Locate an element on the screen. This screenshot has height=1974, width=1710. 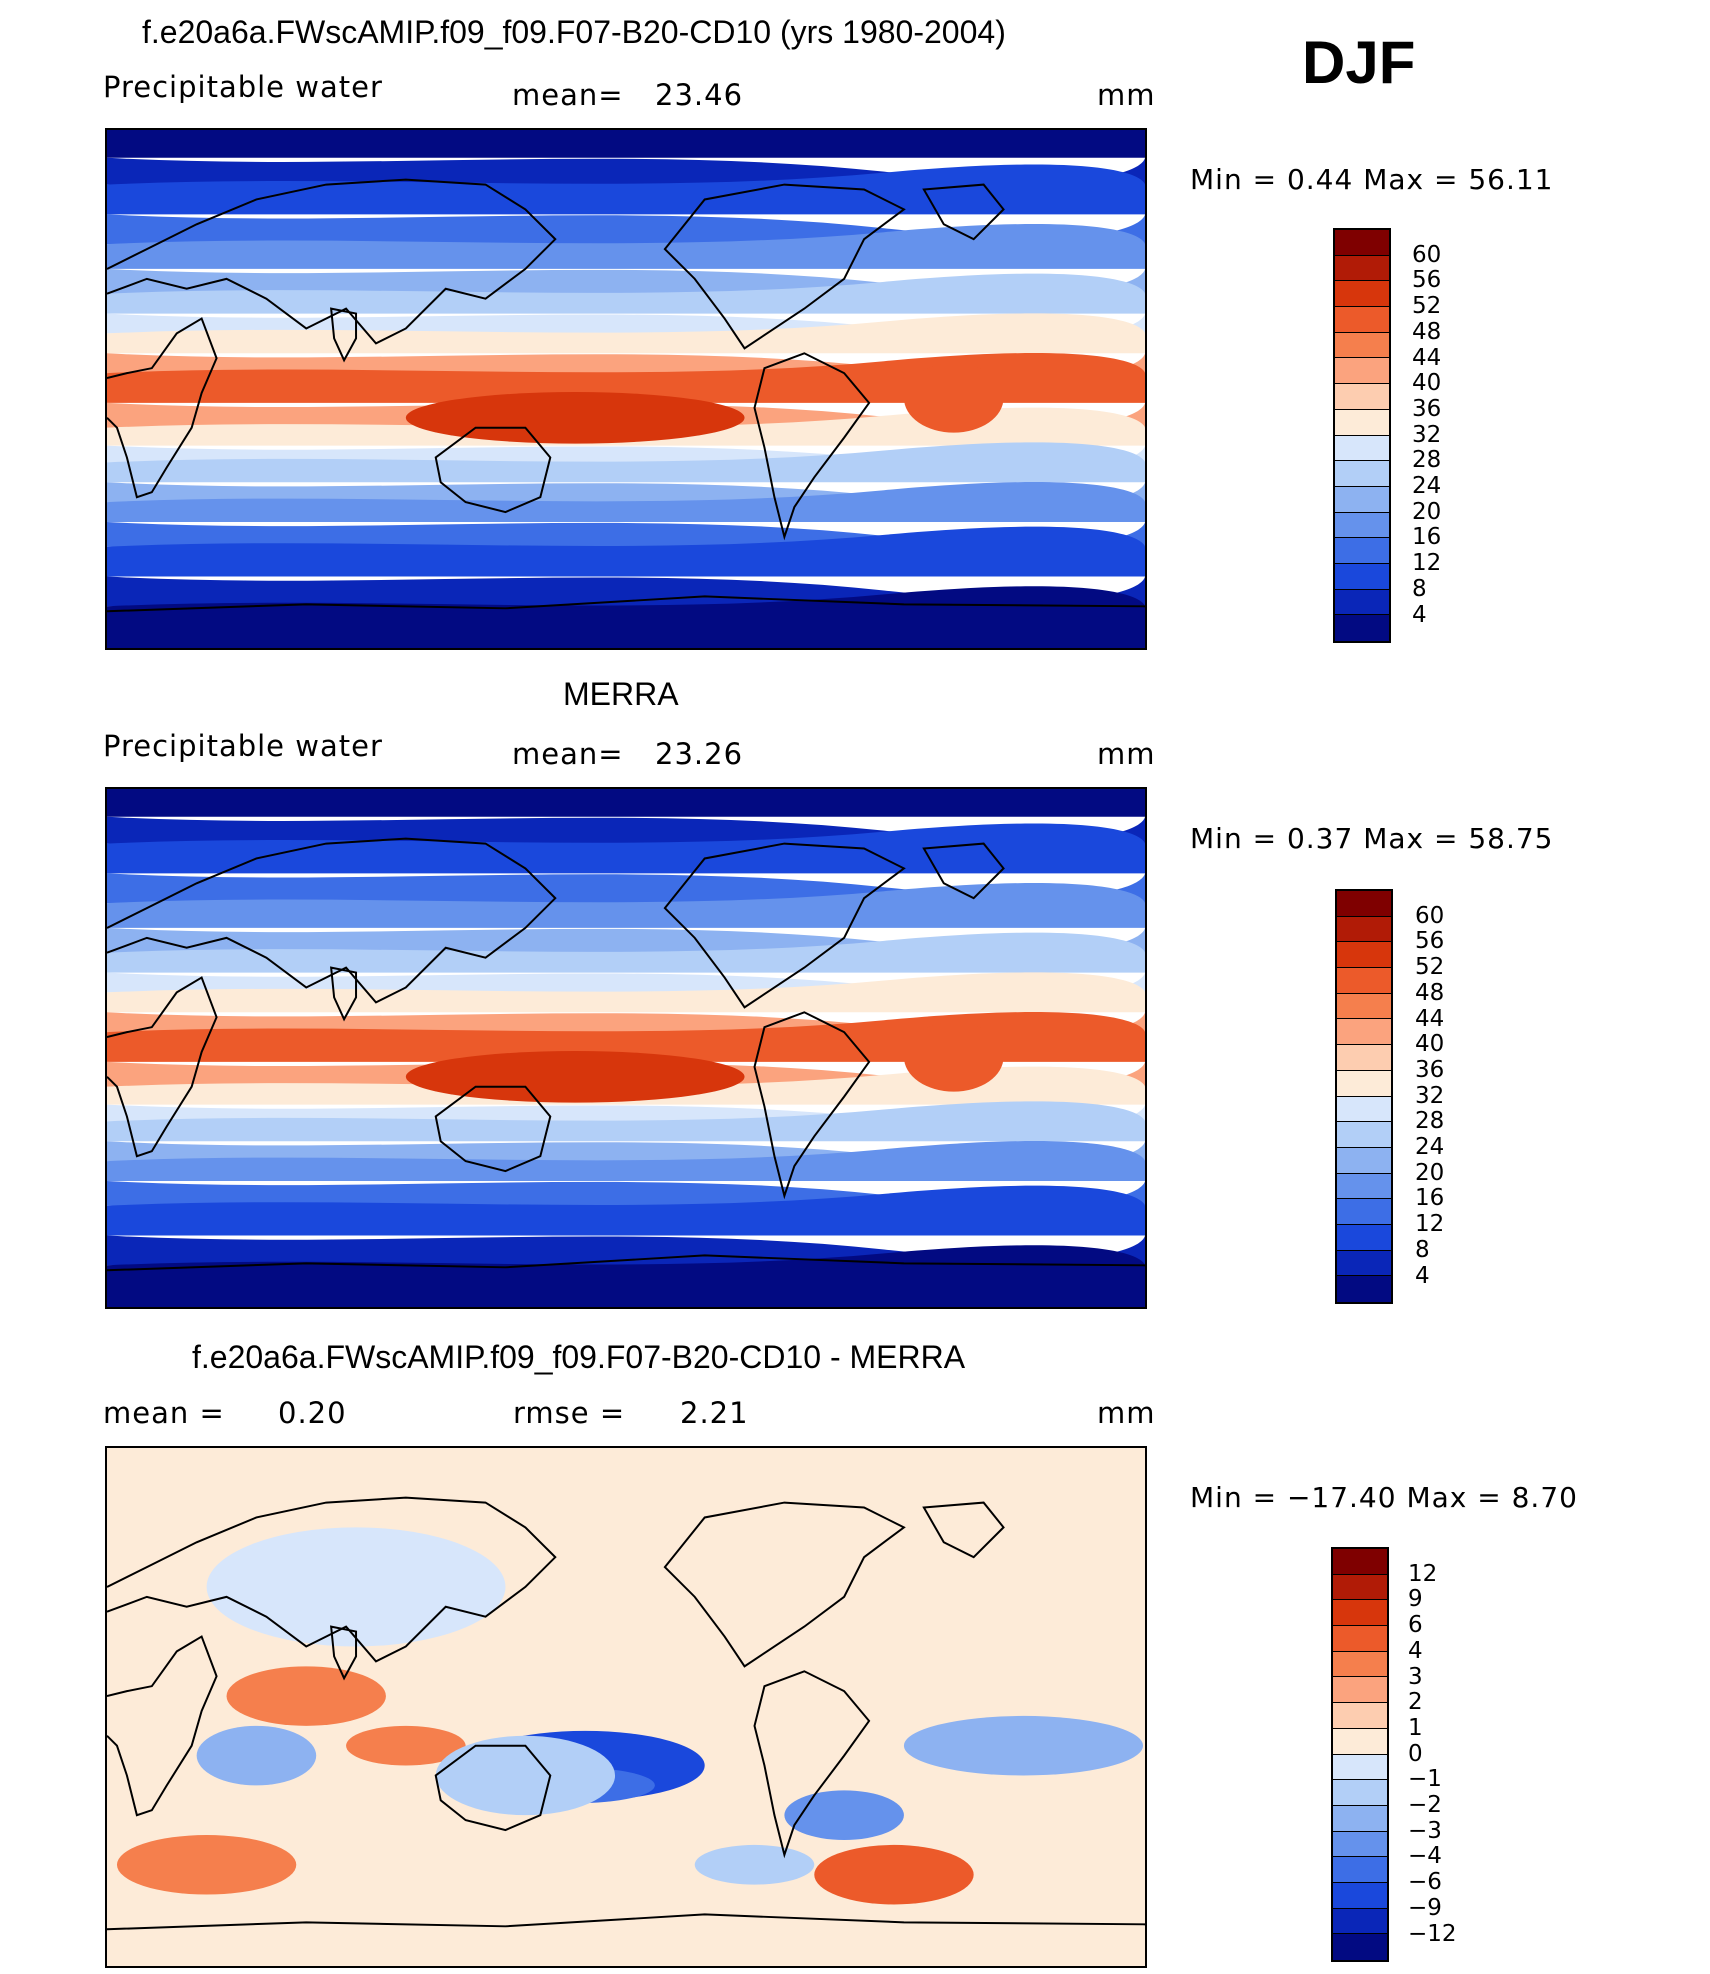
colorbar-tick-label: 20 is located at coordinates (1430, 1172).